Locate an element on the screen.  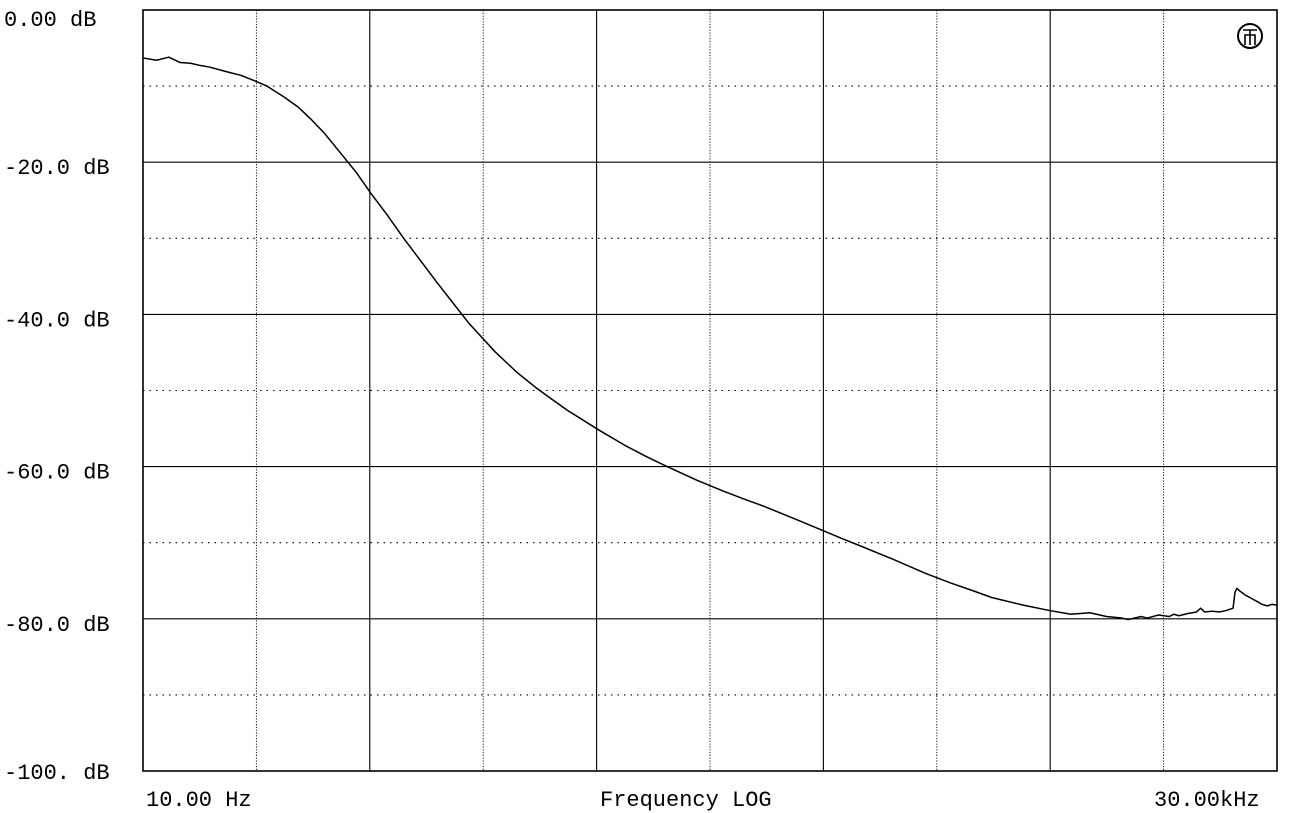
y-tick-label: -20.0 dB is located at coordinates (57, 168).